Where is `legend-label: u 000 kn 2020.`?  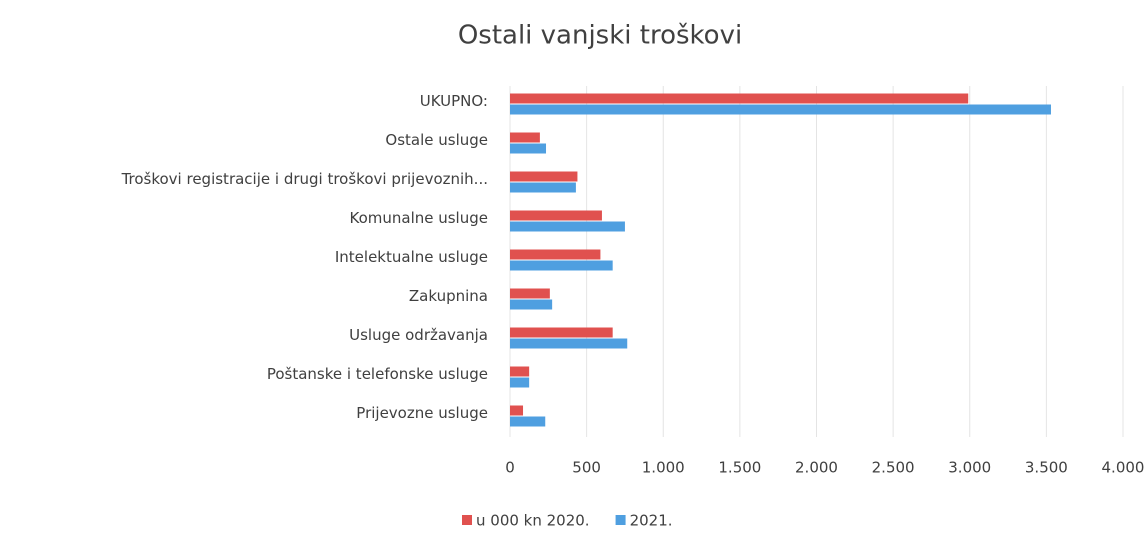 legend-label: u 000 kn 2020. is located at coordinates (533, 521).